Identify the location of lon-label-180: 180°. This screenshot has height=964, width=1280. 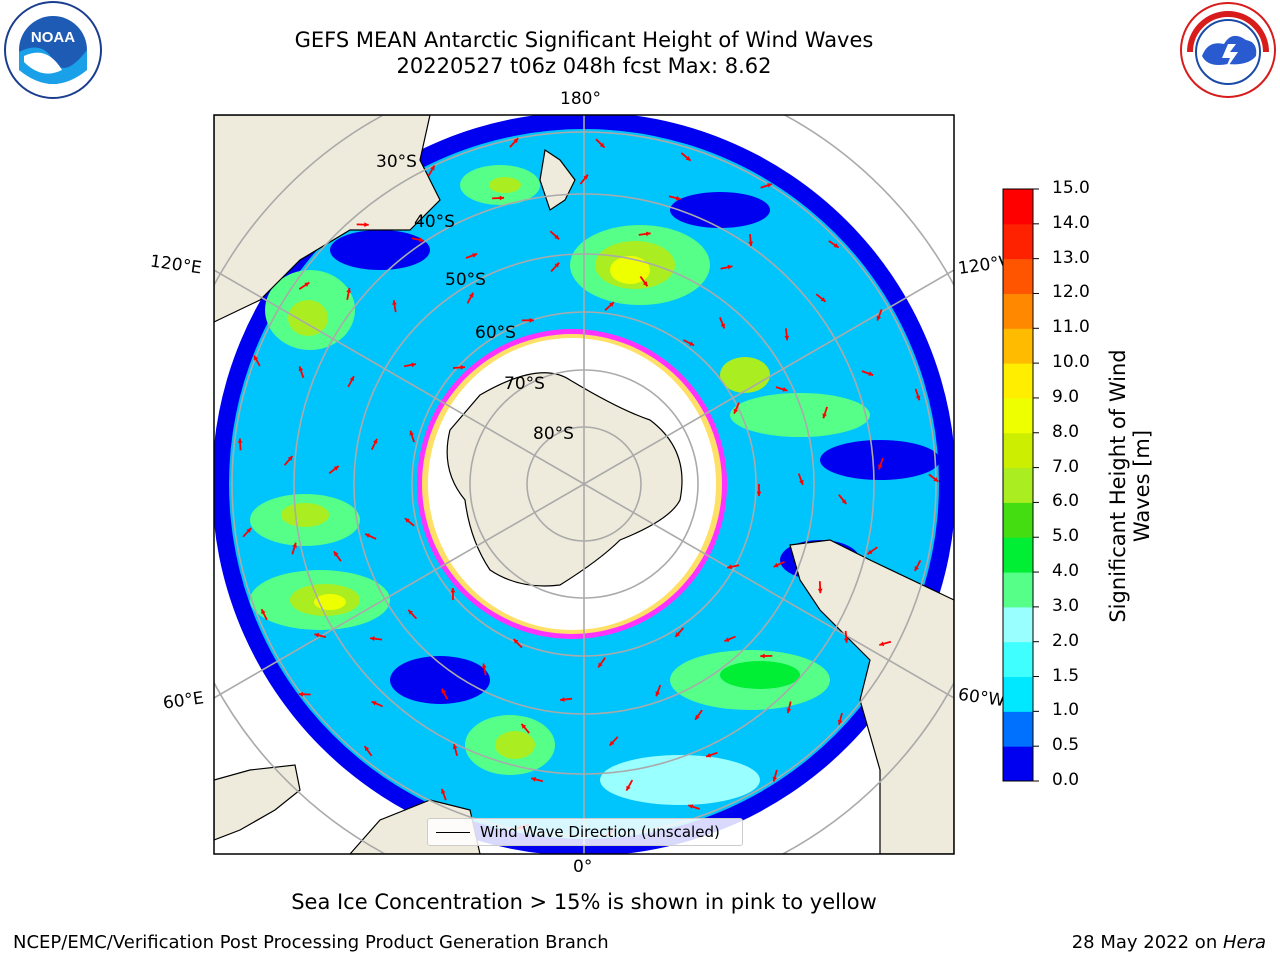
(580, 99).